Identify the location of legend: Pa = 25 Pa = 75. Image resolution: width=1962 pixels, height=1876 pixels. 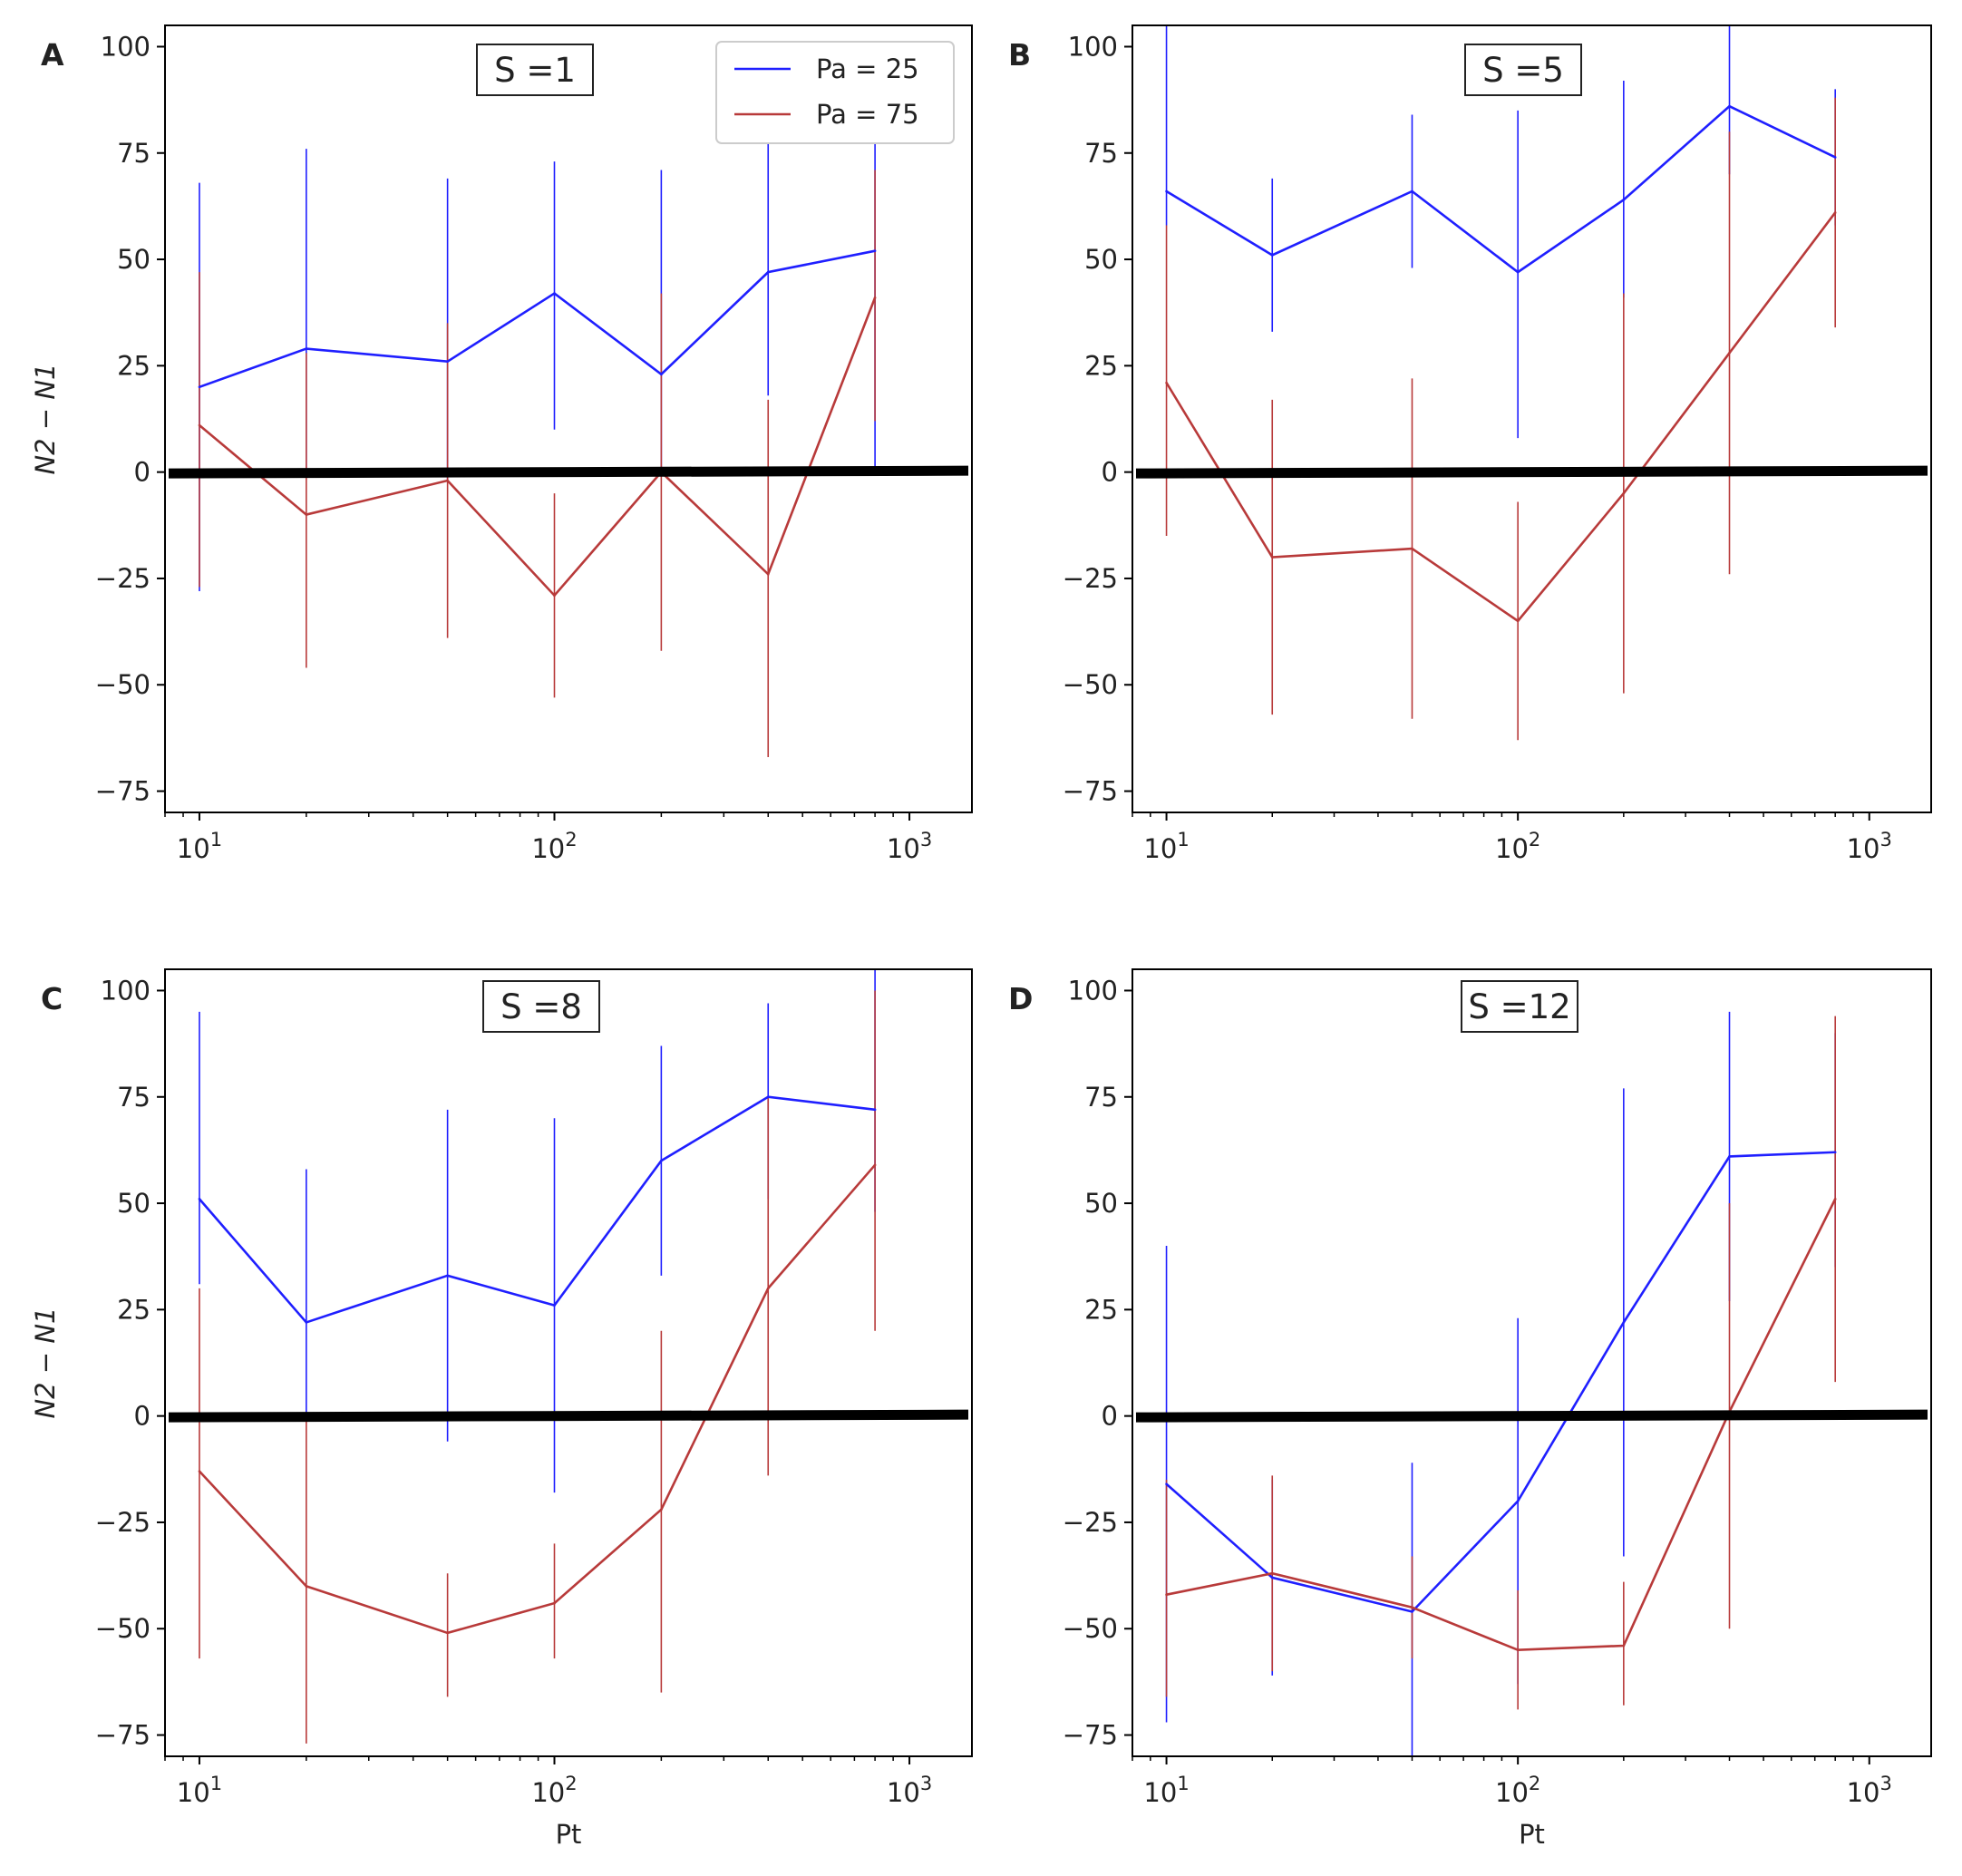
(835, 92).